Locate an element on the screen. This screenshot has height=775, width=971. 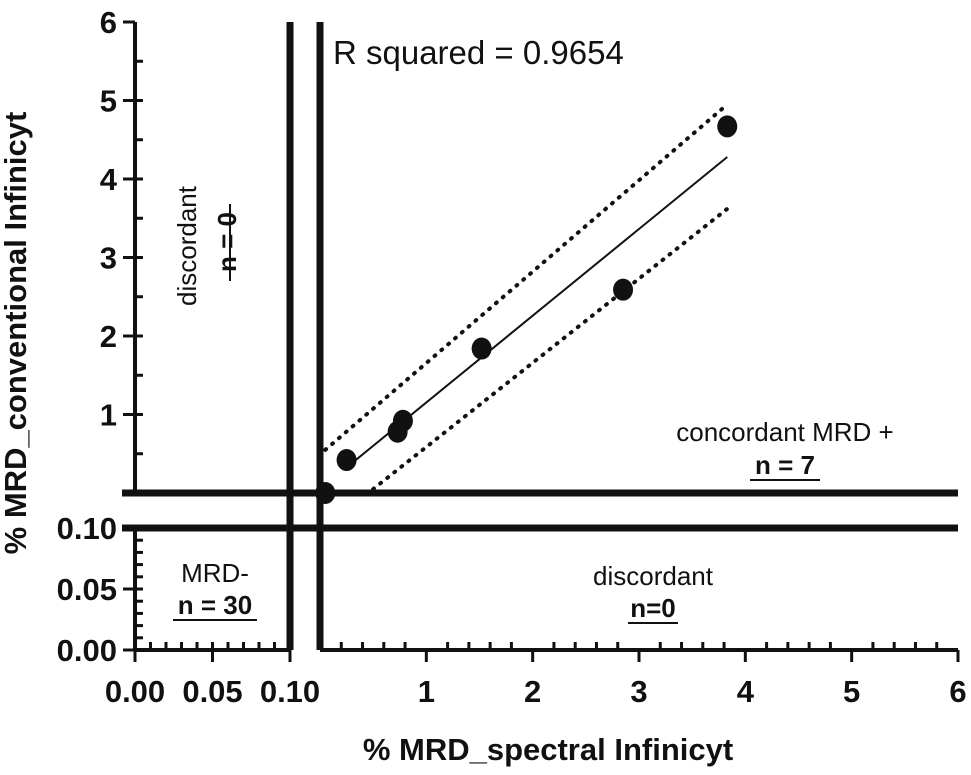
x-tick-label: 6 is located at coordinates (957, 691).